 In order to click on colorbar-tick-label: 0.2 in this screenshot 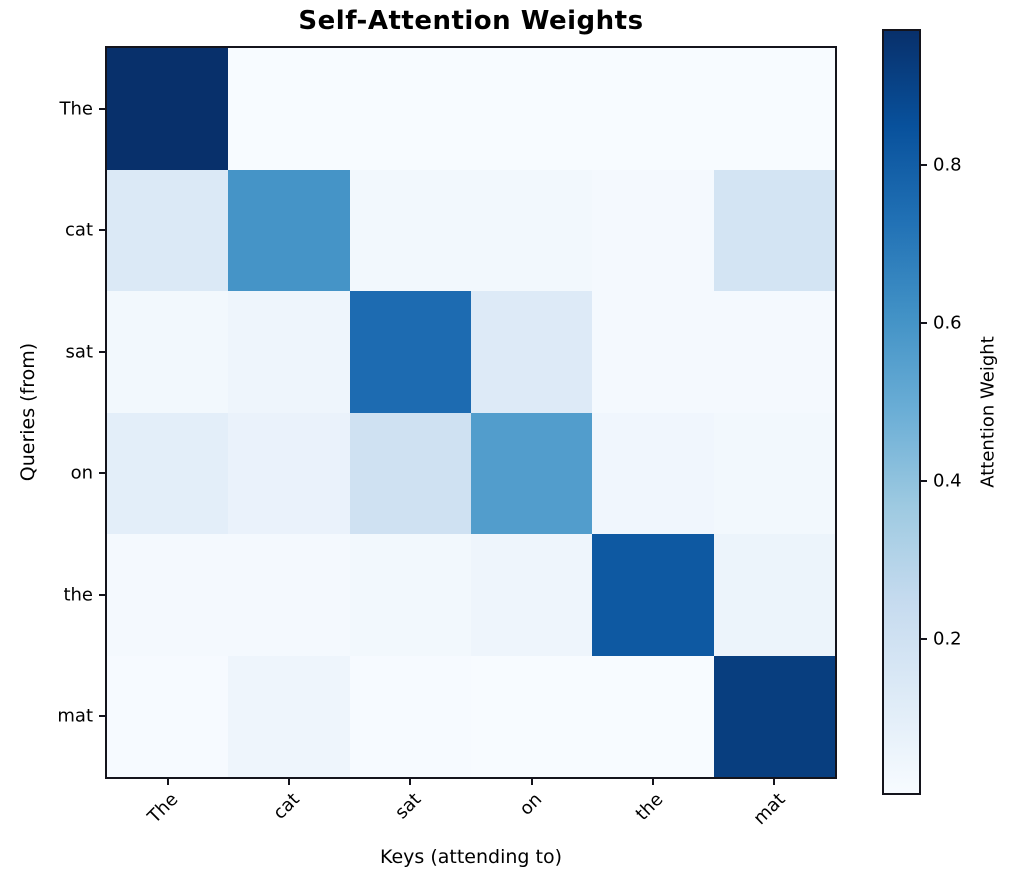, I will do `click(947, 639)`.